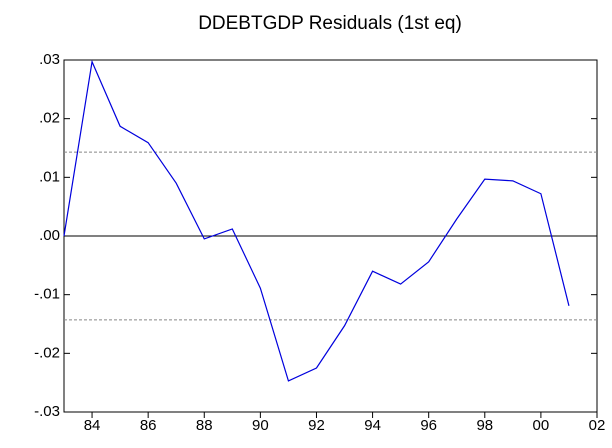 Image resolution: width=612 pixels, height=448 pixels. What do you see at coordinates (260, 425) in the screenshot?
I see `x-tick-label: 90` at bounding box center [260, 425].